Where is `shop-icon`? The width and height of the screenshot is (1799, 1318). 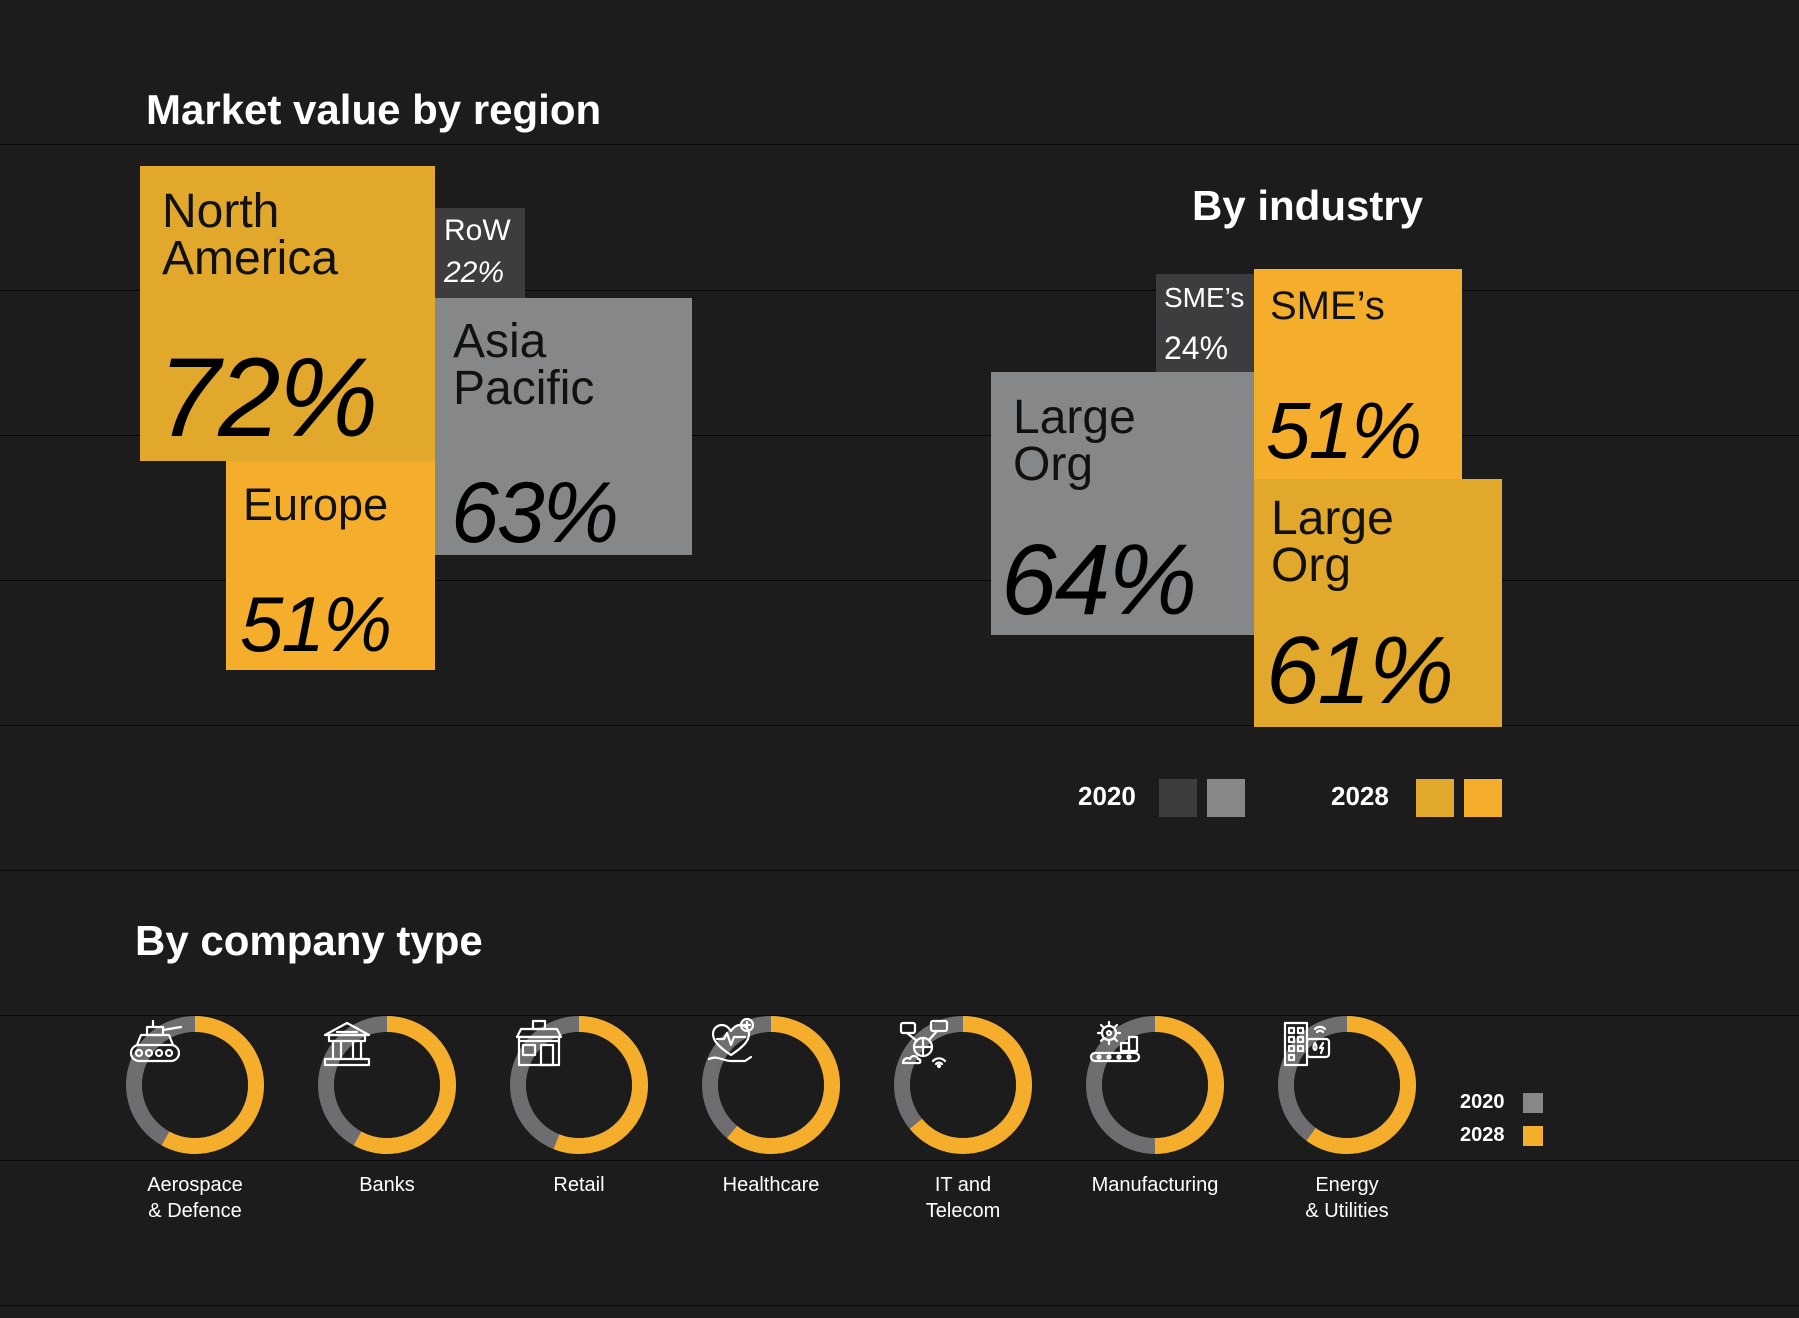 shop-icon is located at coordinates (539, 1043).